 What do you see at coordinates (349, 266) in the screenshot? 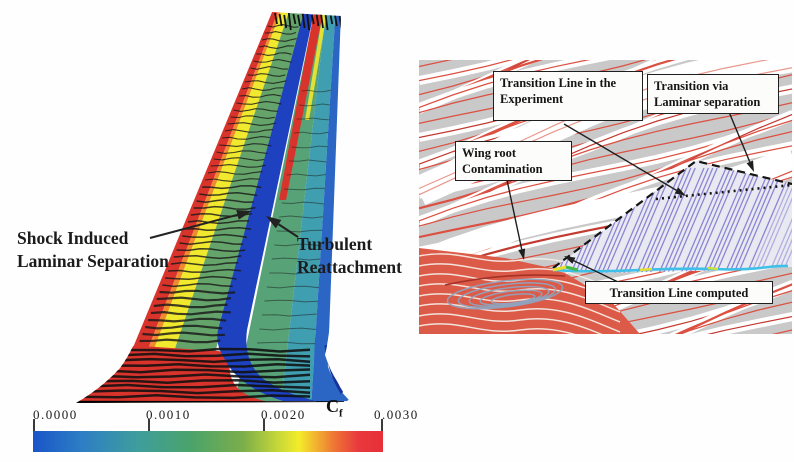
I see `annotation-line: Reattachment` at bounding box center [349, 266].